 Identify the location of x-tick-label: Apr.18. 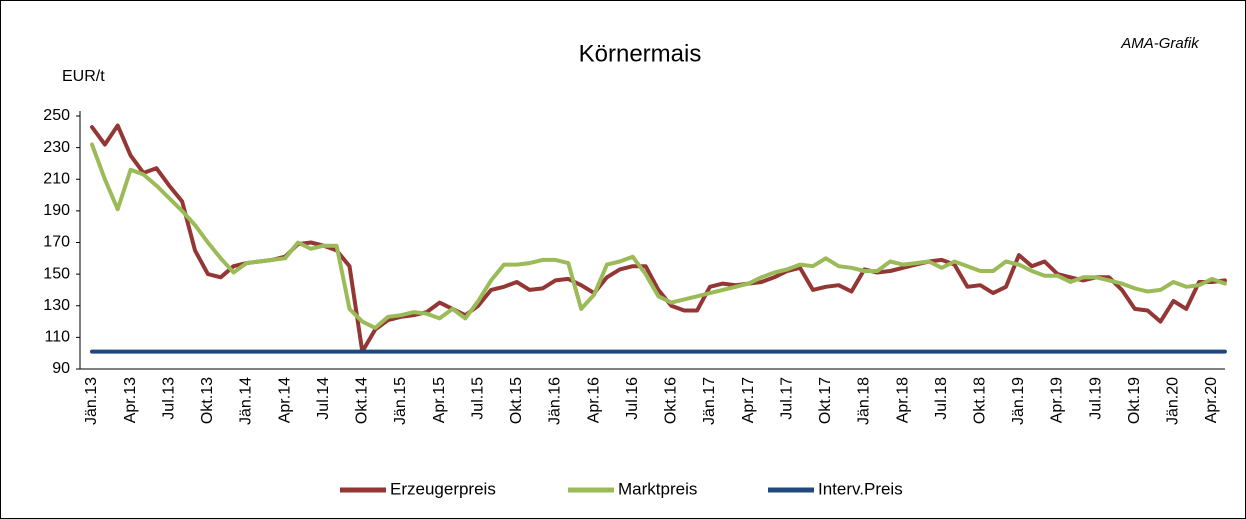
(902, 400).